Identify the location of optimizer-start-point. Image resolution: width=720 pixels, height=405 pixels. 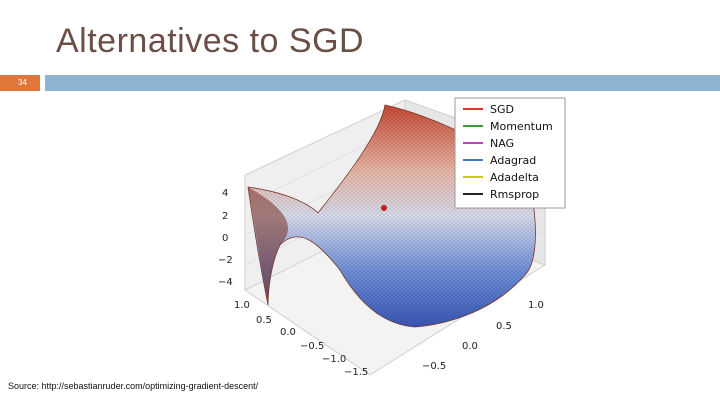
(384, 208).